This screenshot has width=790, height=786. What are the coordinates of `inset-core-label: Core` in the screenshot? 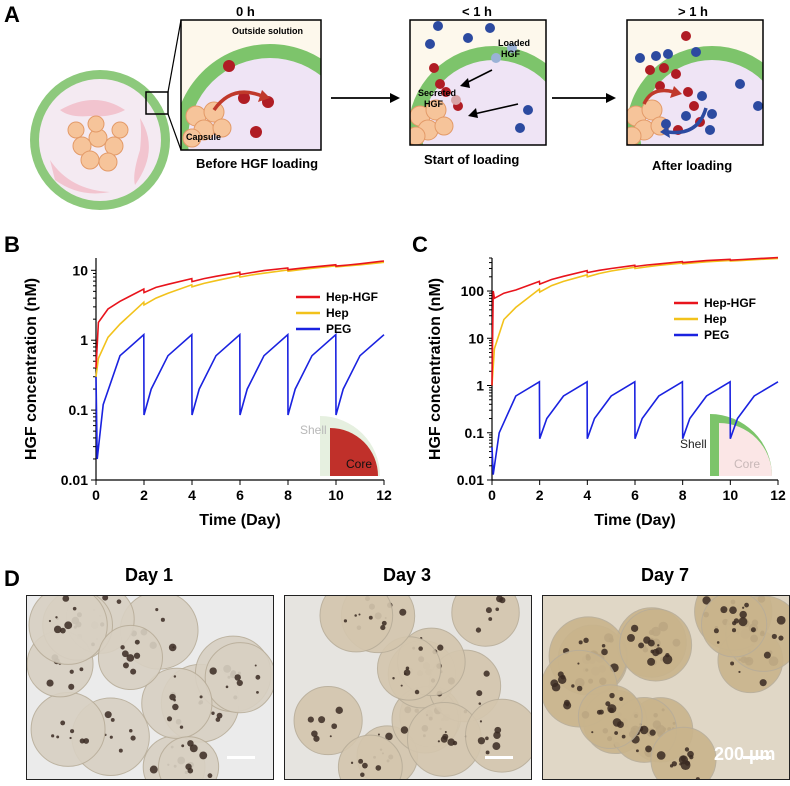 It's located at (747, 464).